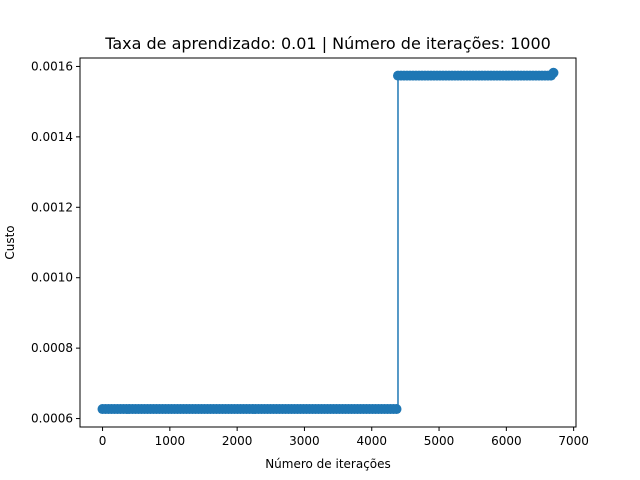 The image size is (640, 480). I want to click on x-tick-label: 0, so click(103, 441).